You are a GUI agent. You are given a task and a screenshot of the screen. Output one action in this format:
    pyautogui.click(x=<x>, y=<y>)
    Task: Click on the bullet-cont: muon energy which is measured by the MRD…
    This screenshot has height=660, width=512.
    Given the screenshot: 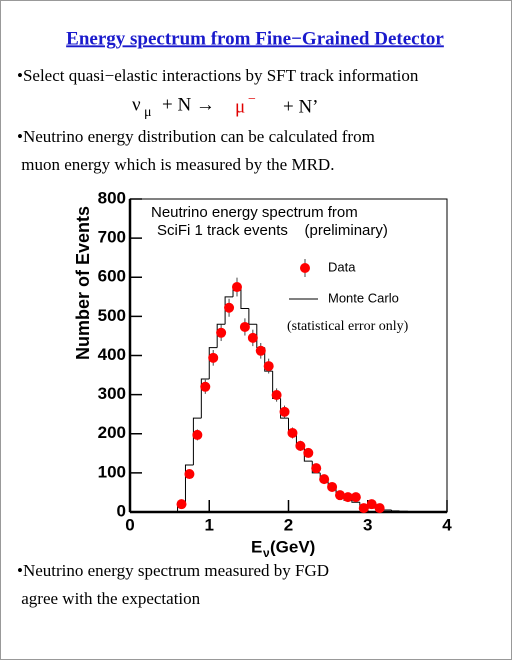 What is the action you would take?
    pyautogui.click(x=175, y=164)
    